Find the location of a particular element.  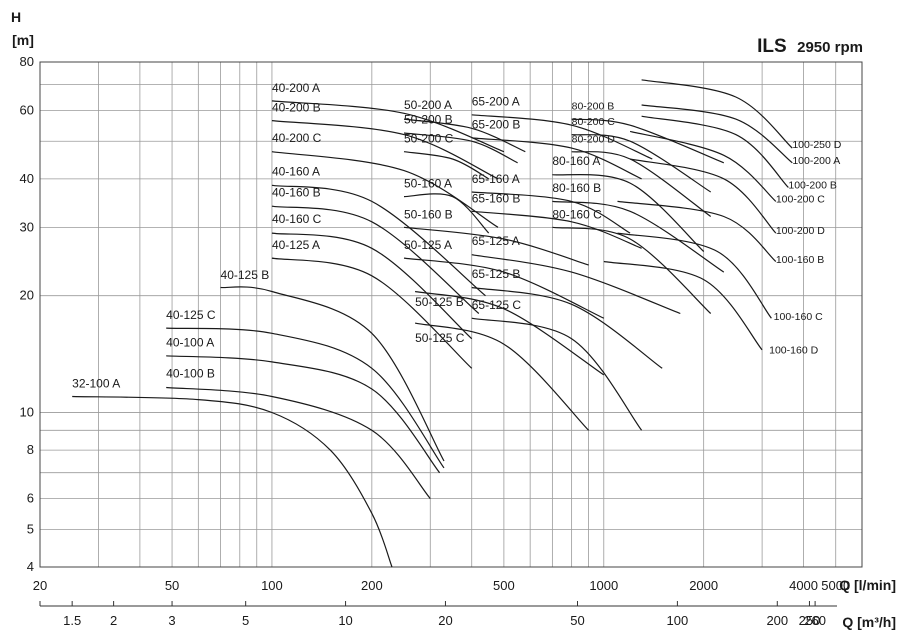

curve-80-200-c is located at coordinates (641, 163).